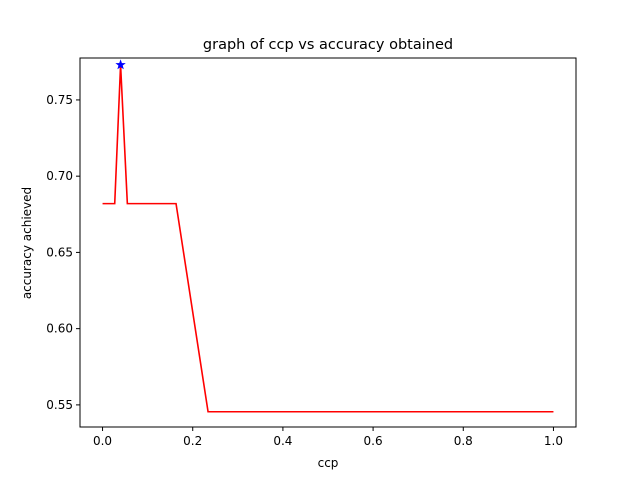  Describe the element at coordinates (59, 100) in the screenshot. I see `y-tick-label: 0.75` at that location.